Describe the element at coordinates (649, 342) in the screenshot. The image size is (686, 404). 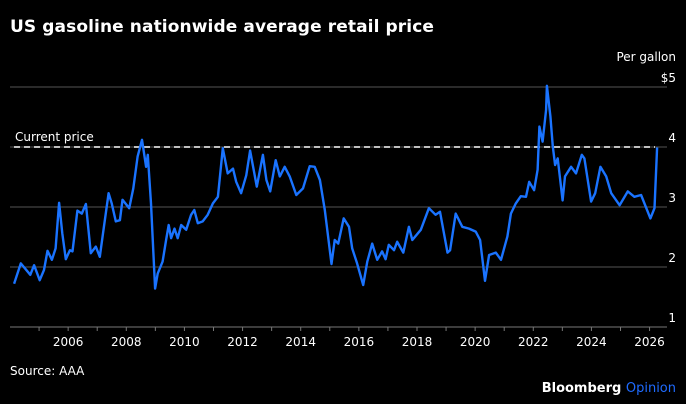
I see `x-tick-label: 2026` at that location.